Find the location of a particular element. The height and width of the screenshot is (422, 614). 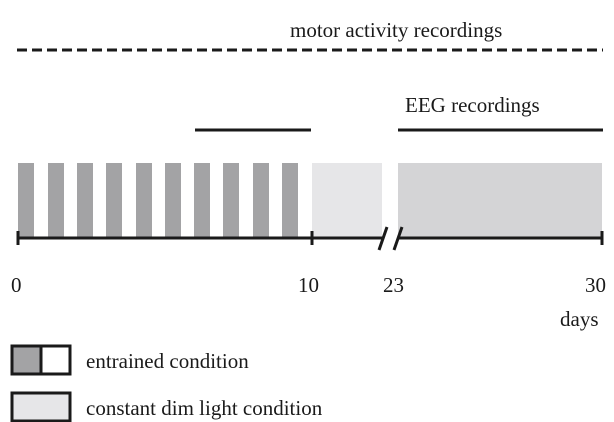

timeline-axis is located at coordinates (310, 238).